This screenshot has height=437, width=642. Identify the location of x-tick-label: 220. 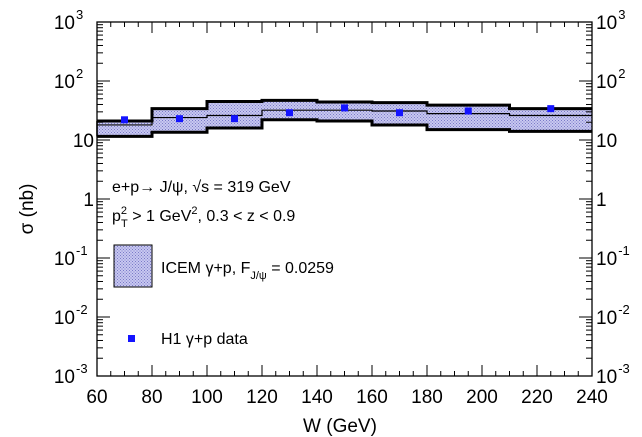
(537, 397).